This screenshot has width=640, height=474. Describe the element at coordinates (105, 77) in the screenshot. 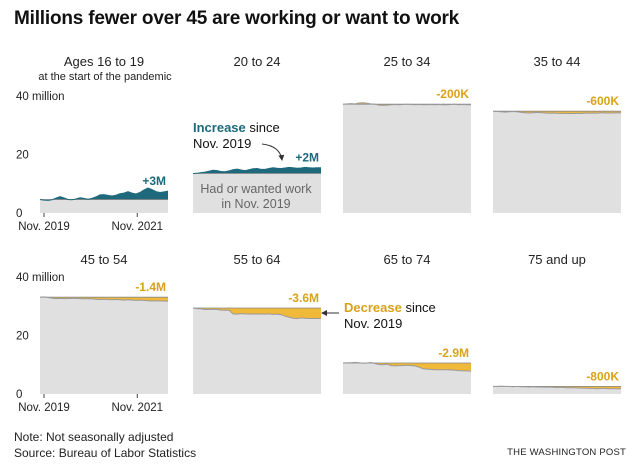

I see `start-note: at the start of the pandemic` at that location.